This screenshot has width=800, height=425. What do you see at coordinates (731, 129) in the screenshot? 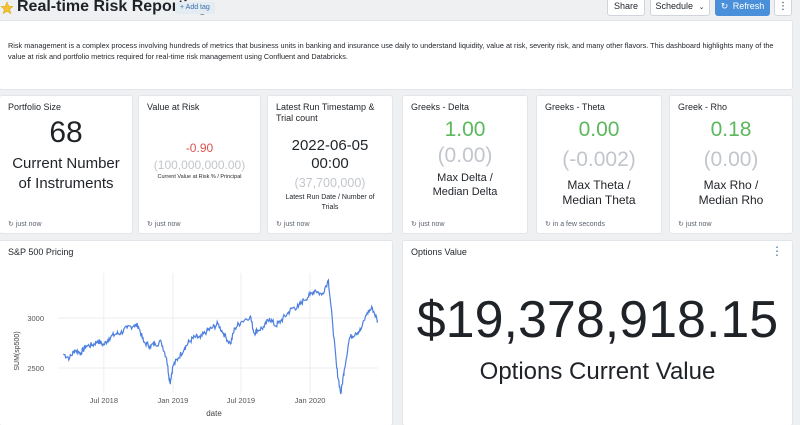
I see `counter-value: 0.18` at bounding box center [731, 129].